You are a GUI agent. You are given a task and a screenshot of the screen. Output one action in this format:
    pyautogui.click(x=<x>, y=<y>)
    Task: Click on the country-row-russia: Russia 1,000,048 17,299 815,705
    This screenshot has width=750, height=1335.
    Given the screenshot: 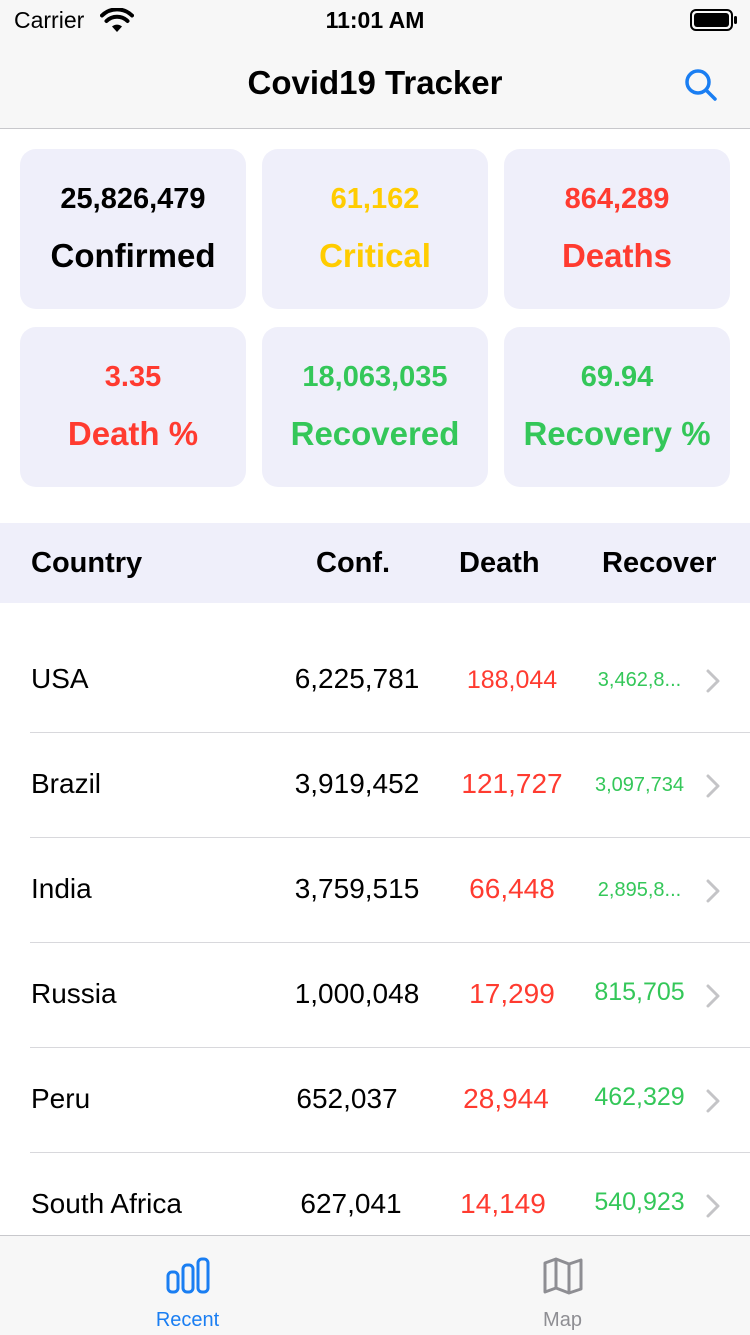 What is the action you would take?
    pyautogui.click(x=375, y=995)
    